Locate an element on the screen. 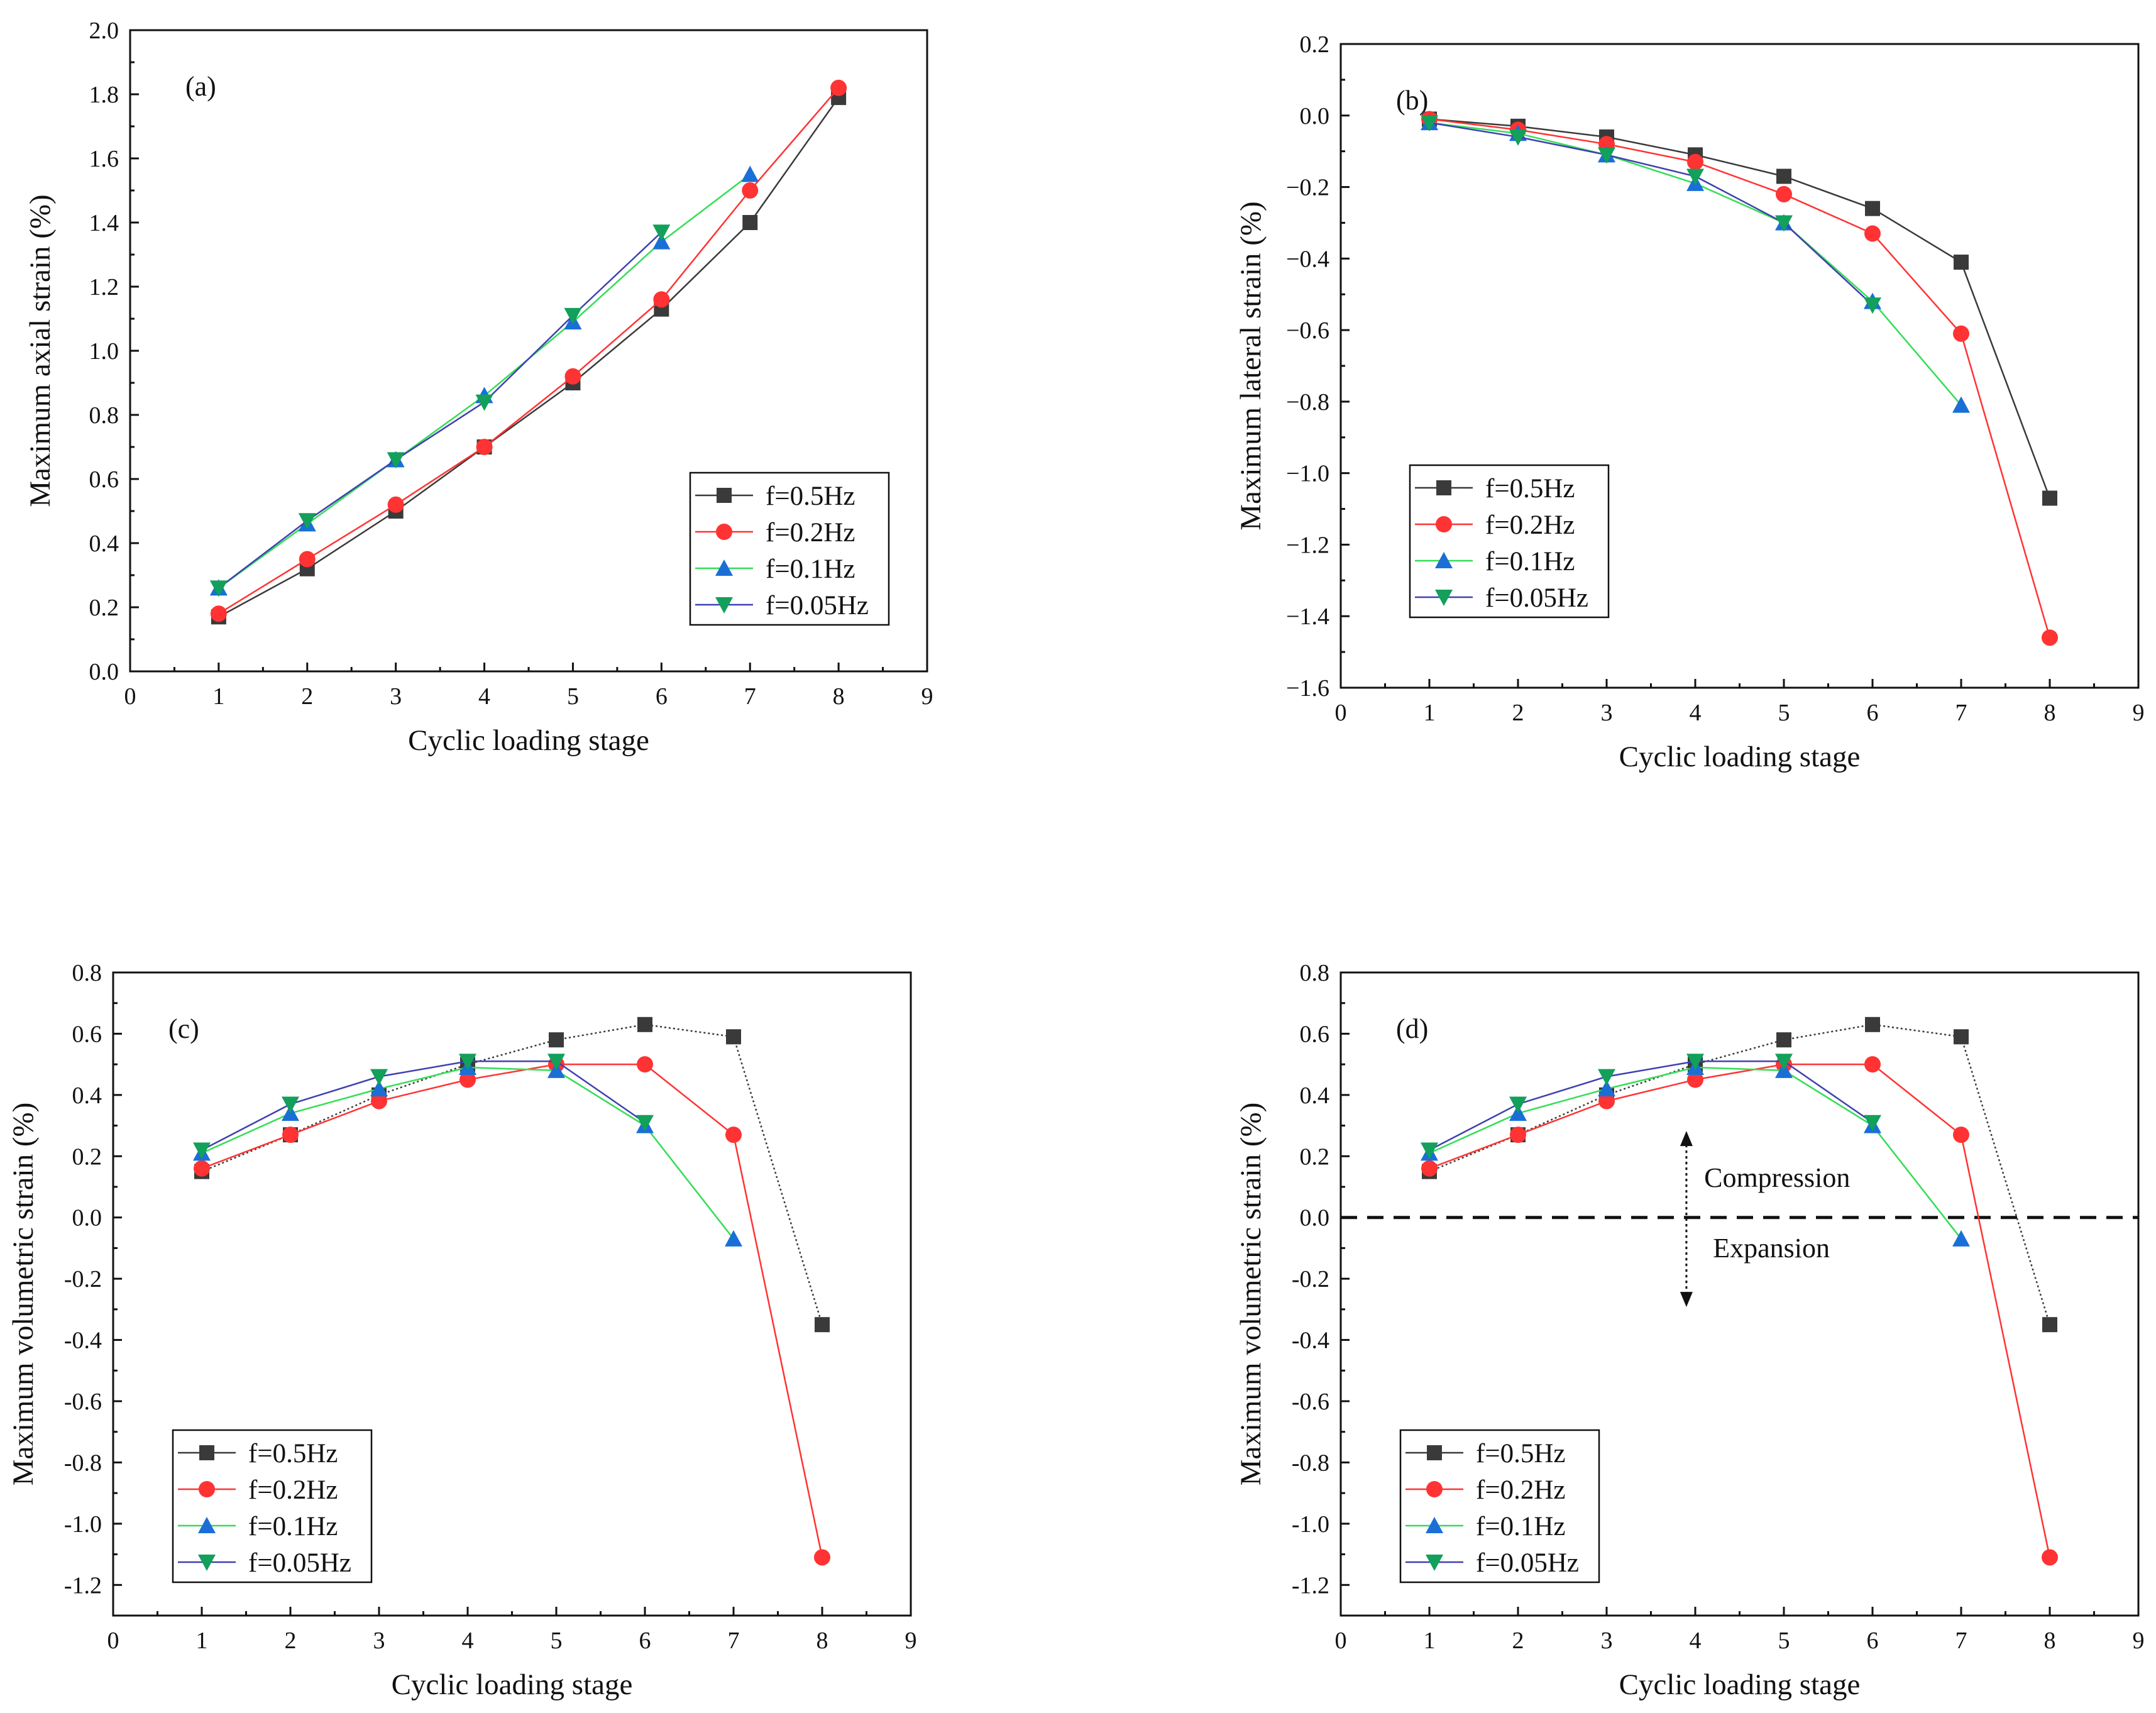  y-tick-label: −1.2 is located at coordinates (1307, 545).